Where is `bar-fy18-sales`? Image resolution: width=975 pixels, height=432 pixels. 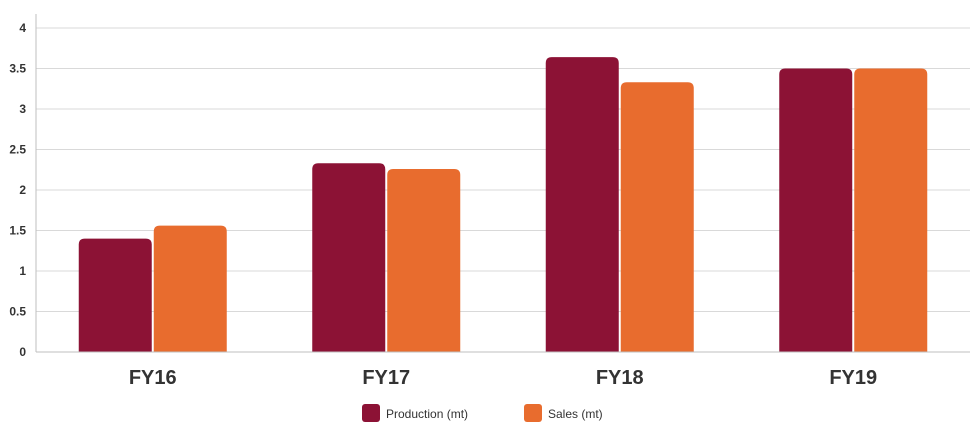 bar-fy18-sales is located at coordinates (657, 217).